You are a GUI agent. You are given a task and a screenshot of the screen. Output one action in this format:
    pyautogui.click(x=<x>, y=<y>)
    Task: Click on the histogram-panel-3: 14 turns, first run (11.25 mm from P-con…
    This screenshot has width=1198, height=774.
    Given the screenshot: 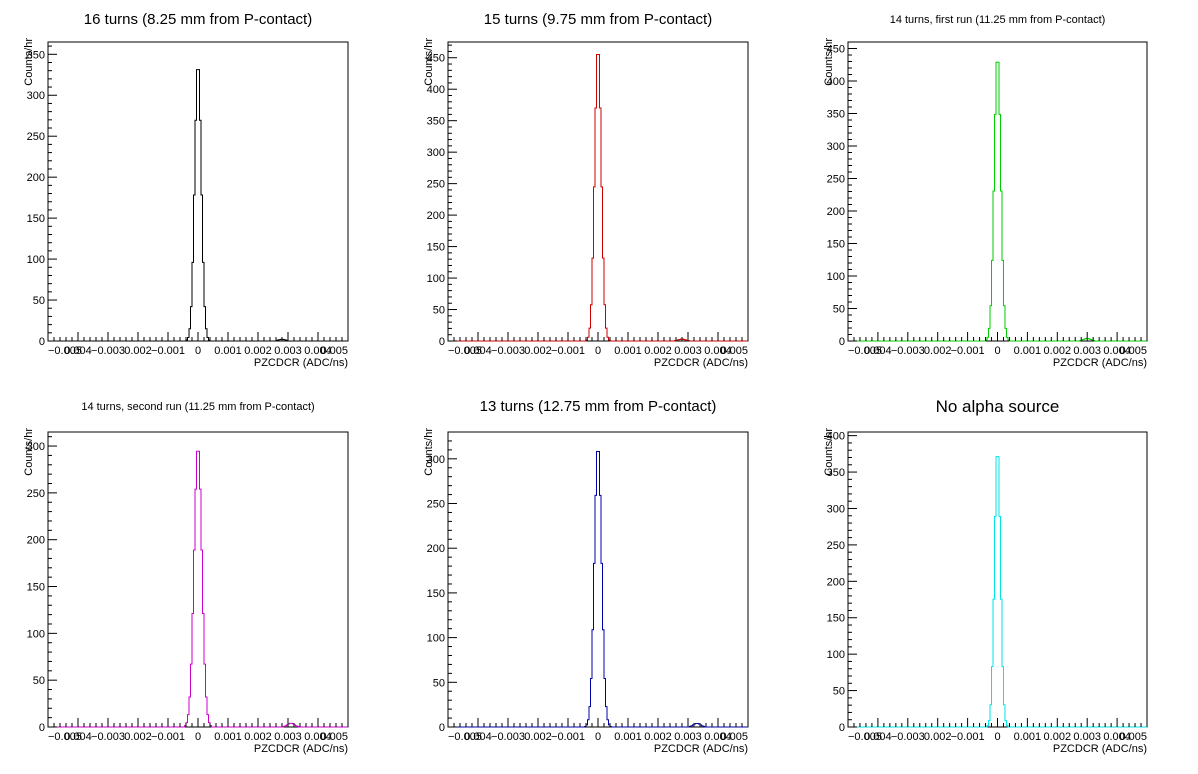 What is the action you would take?
    pyautogui.click(x=985, y=191)
    